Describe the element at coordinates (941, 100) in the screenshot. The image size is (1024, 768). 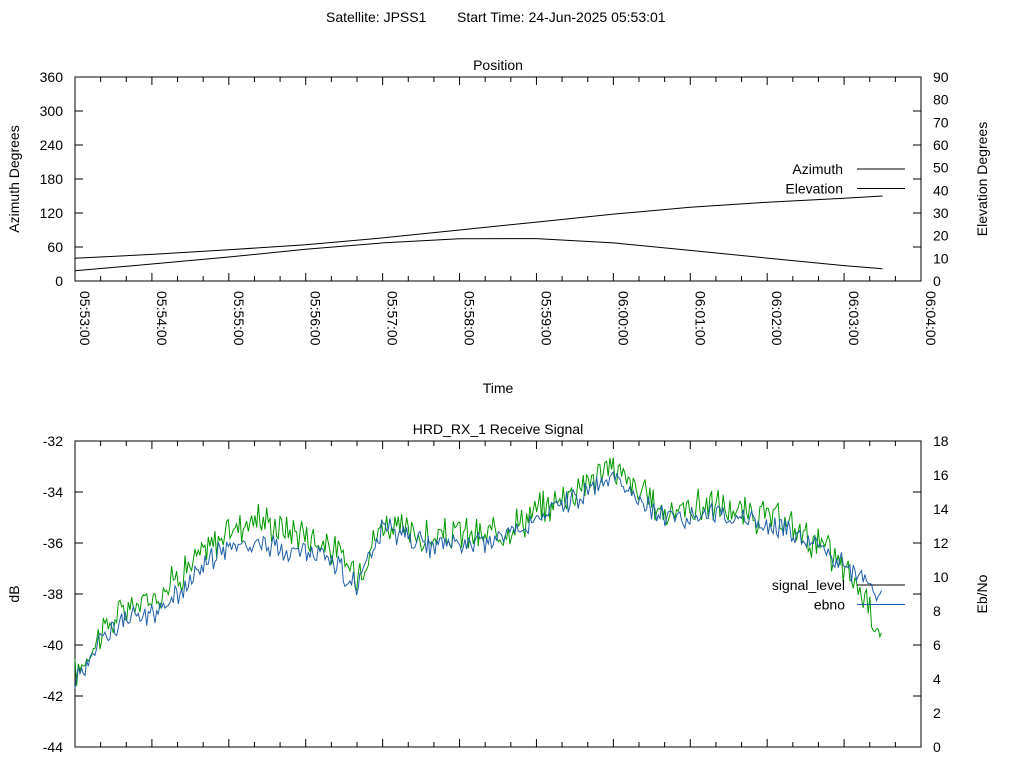
I see `y2-tick-label: 80` at that location.